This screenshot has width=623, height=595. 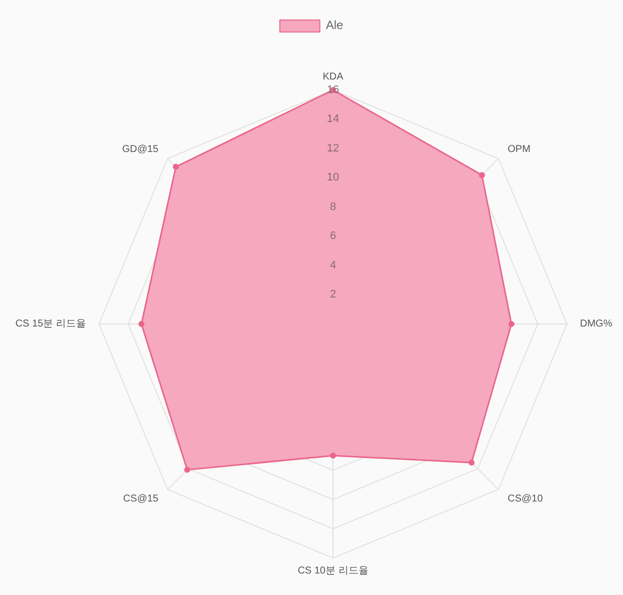 What do you see at coordinates (333, 236) in the screenshot?
I see `y-tick-label: 6` at bounding box center [333, 236].